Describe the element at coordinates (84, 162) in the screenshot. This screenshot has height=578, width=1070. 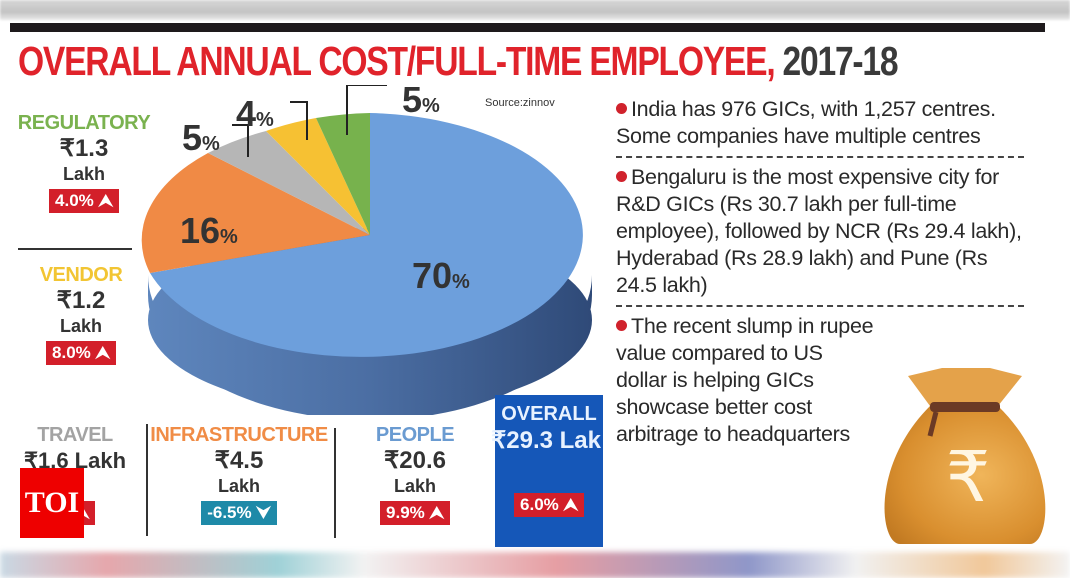
I see `stat-regulatory: REGULATORY ₹1.3 Lakh 4.0% ⮝` at that location.